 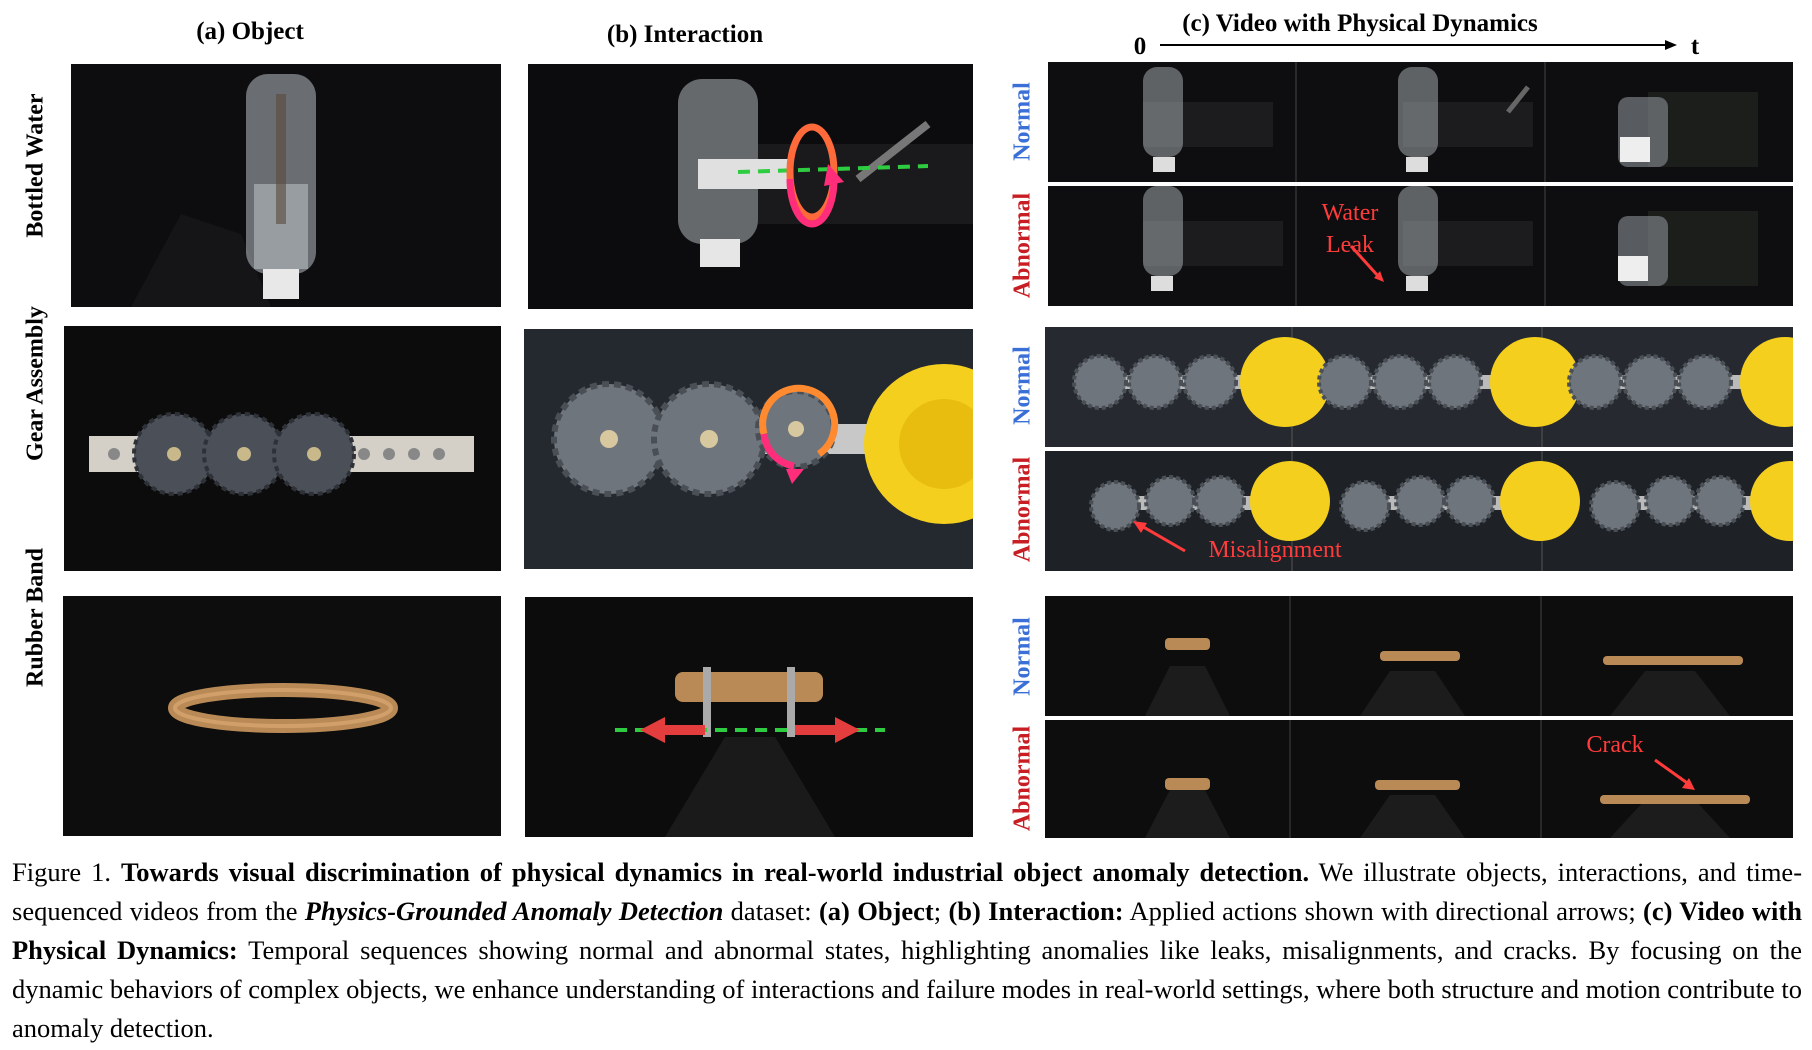 I want to click on caption-part-a: (a) Object, so click(x=876, y=911).